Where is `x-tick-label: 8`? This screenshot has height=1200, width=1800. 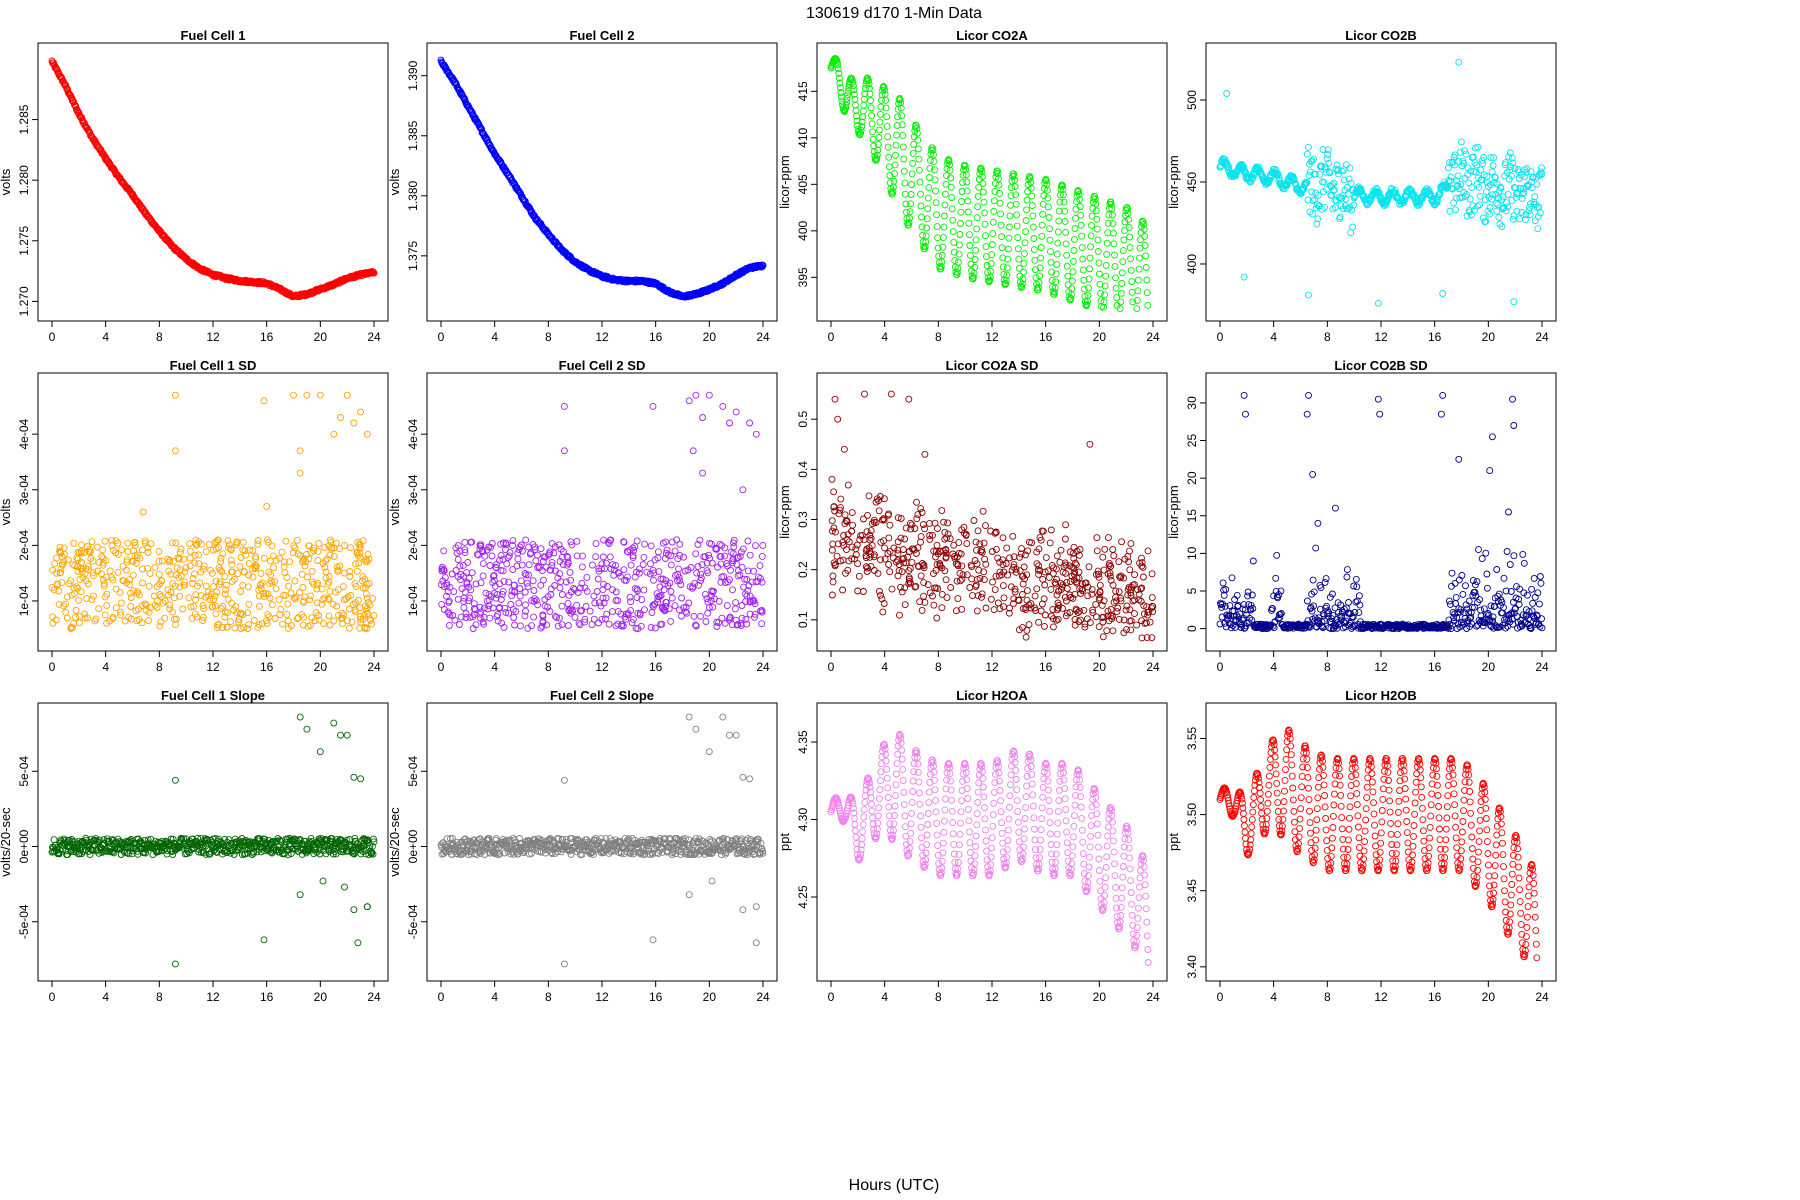 x-tick-label: 8 is located at coordinates (938, 667).